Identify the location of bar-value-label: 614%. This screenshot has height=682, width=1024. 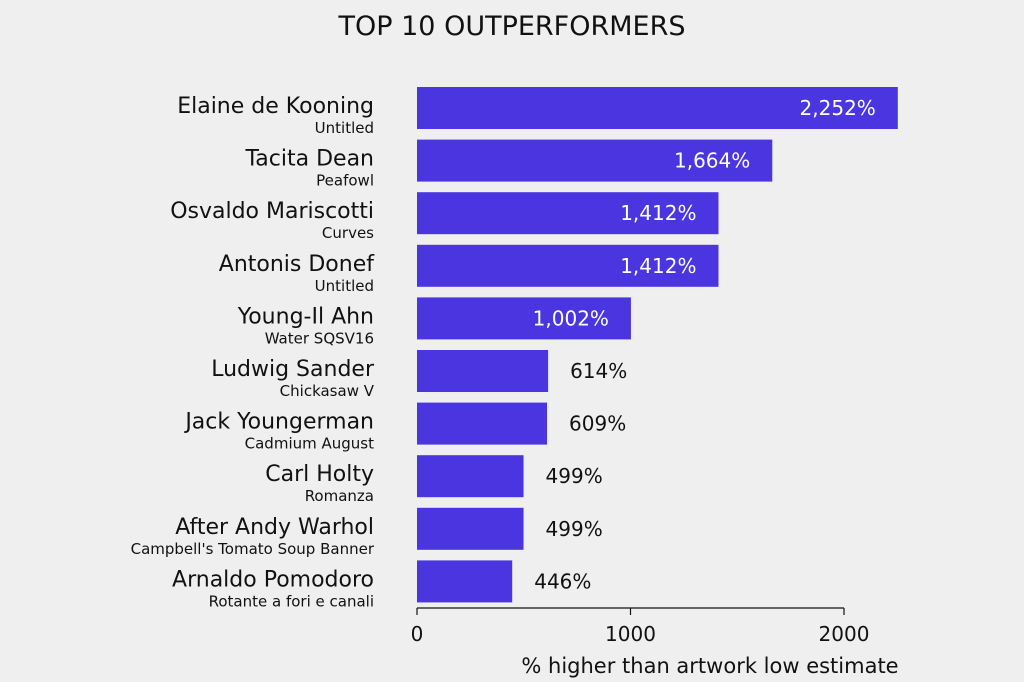
(598, 371).